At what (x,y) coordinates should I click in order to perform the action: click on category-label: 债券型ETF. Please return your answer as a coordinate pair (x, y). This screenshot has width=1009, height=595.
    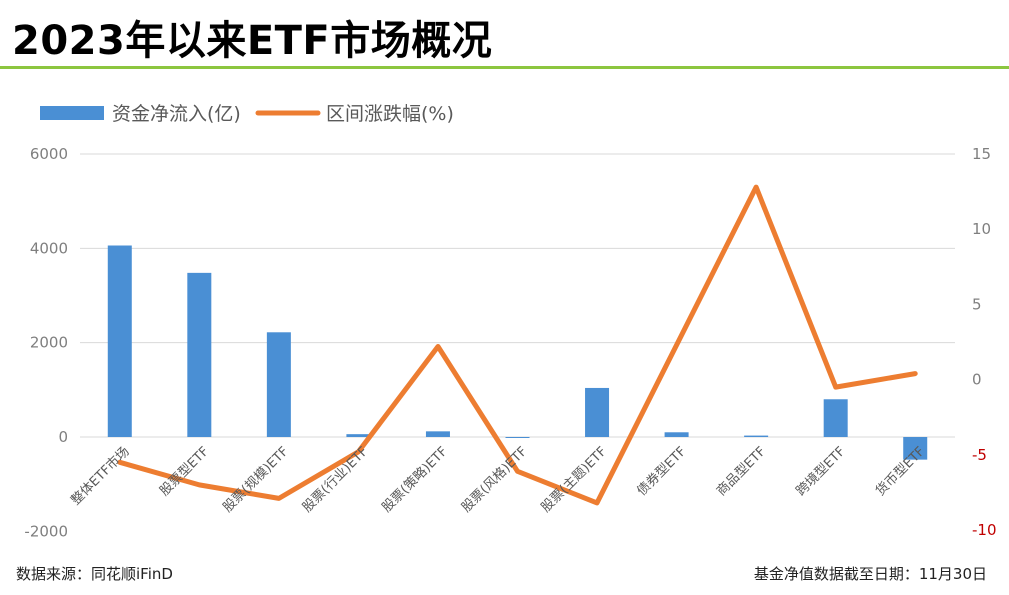
    Looking at the image, I should click on (662, 472).